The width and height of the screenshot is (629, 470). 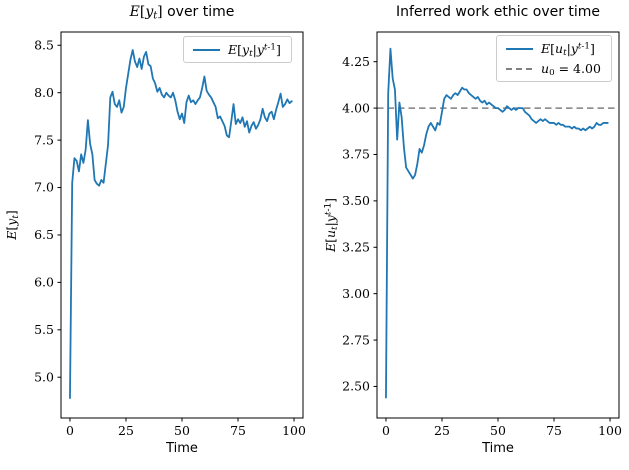 What do you see at coordinates (44, 44) in the screenshot?
I see `y-tick-label: 8.5` at bounding box center [44, 44].